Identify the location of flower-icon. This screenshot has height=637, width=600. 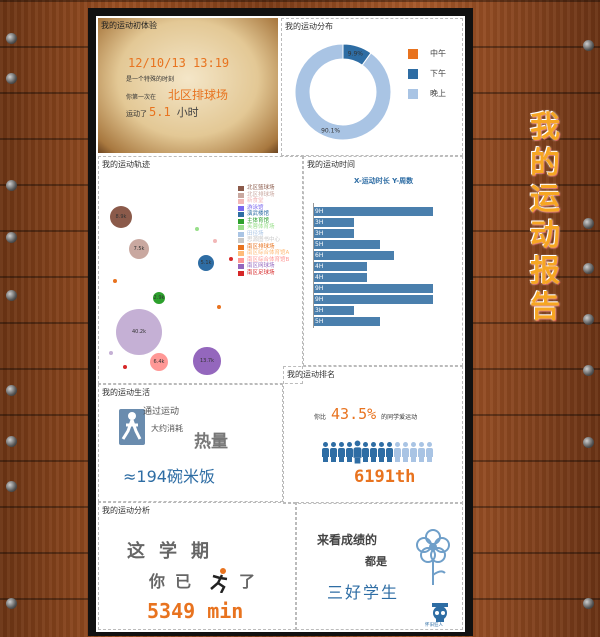
(433, 557).